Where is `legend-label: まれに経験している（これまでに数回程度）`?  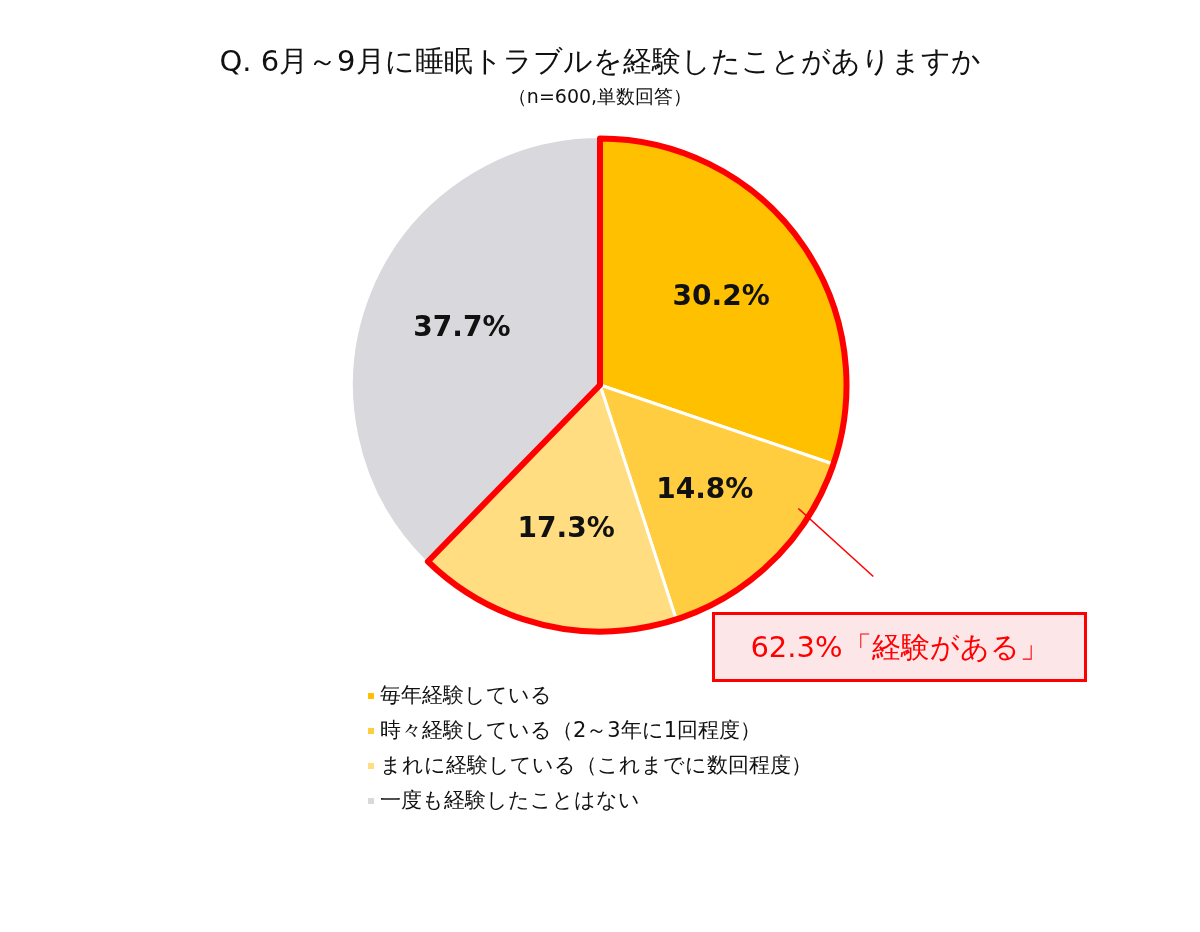 legend-label: まれに経験している（これまでに数回程度） is located at coordinates (595, 765).